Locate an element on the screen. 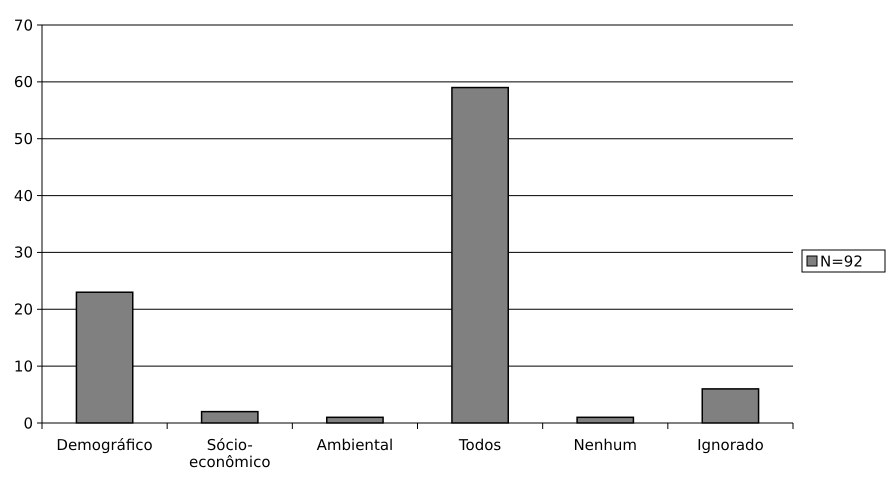 This screenshot has width=892, height=501. y-tick-label: 70 is located at coordinates (23, 25).